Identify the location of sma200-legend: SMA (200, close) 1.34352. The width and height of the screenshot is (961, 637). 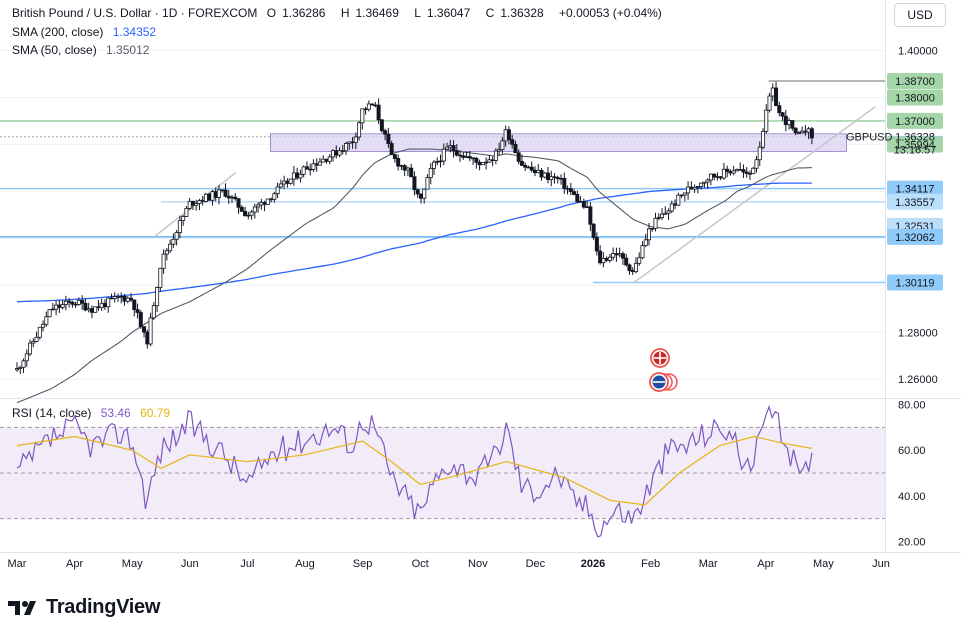
(87, 32).